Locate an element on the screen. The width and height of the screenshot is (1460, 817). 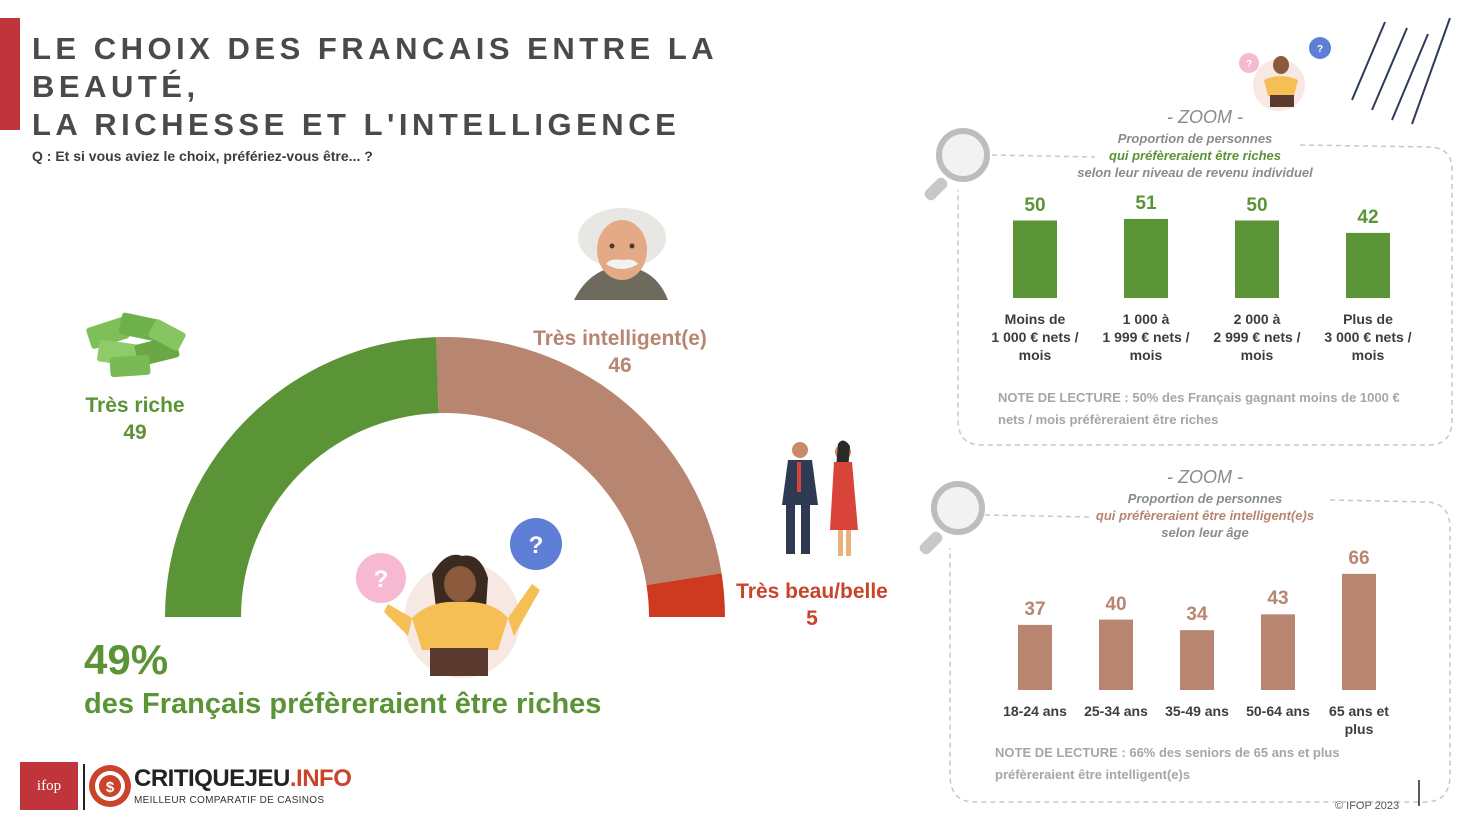
critiquejeu-brand: CRITIQUEJEU.INFO is located at coordinates (243, 779).